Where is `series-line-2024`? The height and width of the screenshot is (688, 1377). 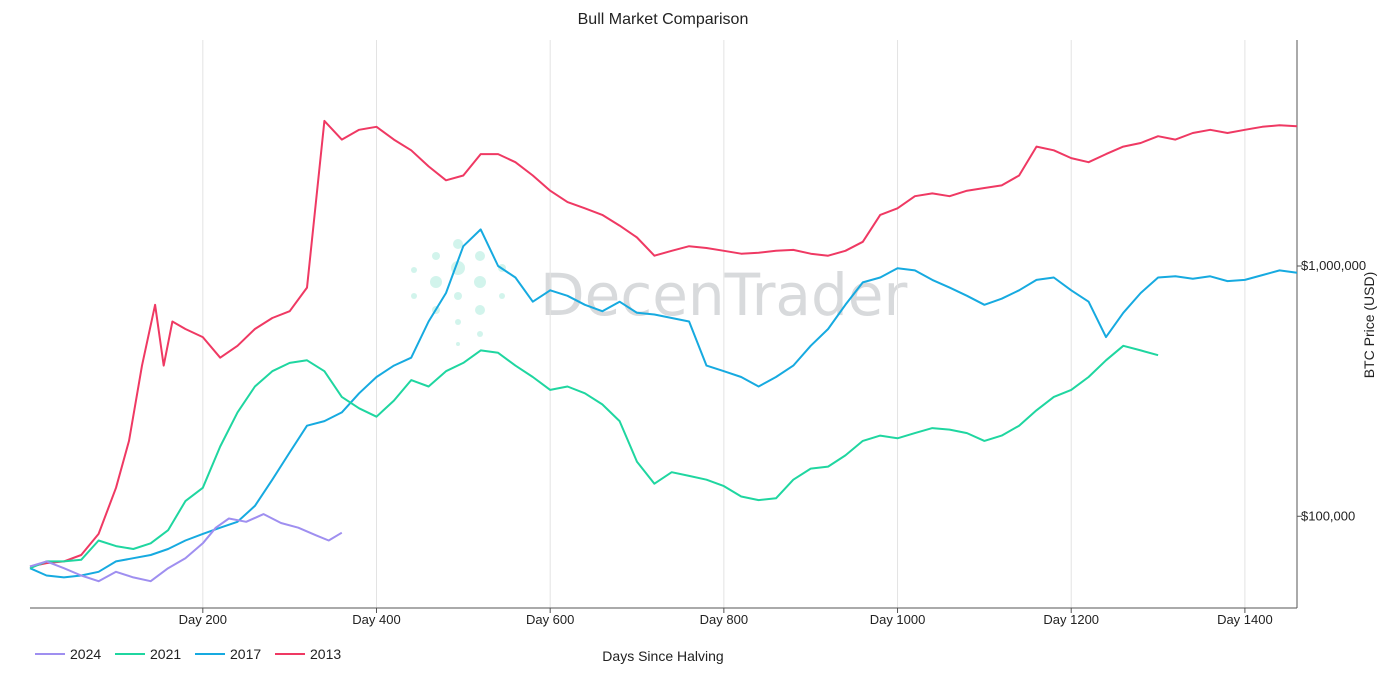 series-line-2024 is located at coordinates (186, 548).